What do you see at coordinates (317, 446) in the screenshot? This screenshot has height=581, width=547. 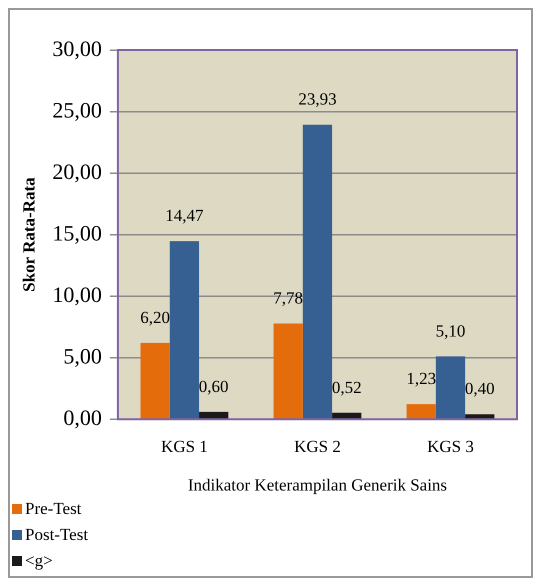 I see `x-tick-label: KGS 2` at bounding box center [317, 446].